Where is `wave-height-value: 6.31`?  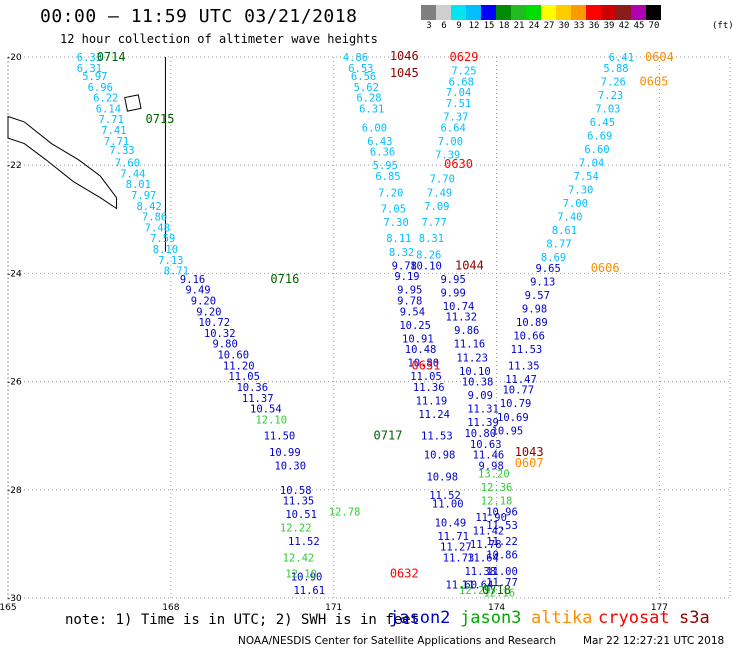 wave-height-value: 6.31 is located at coordinates (89, 69).